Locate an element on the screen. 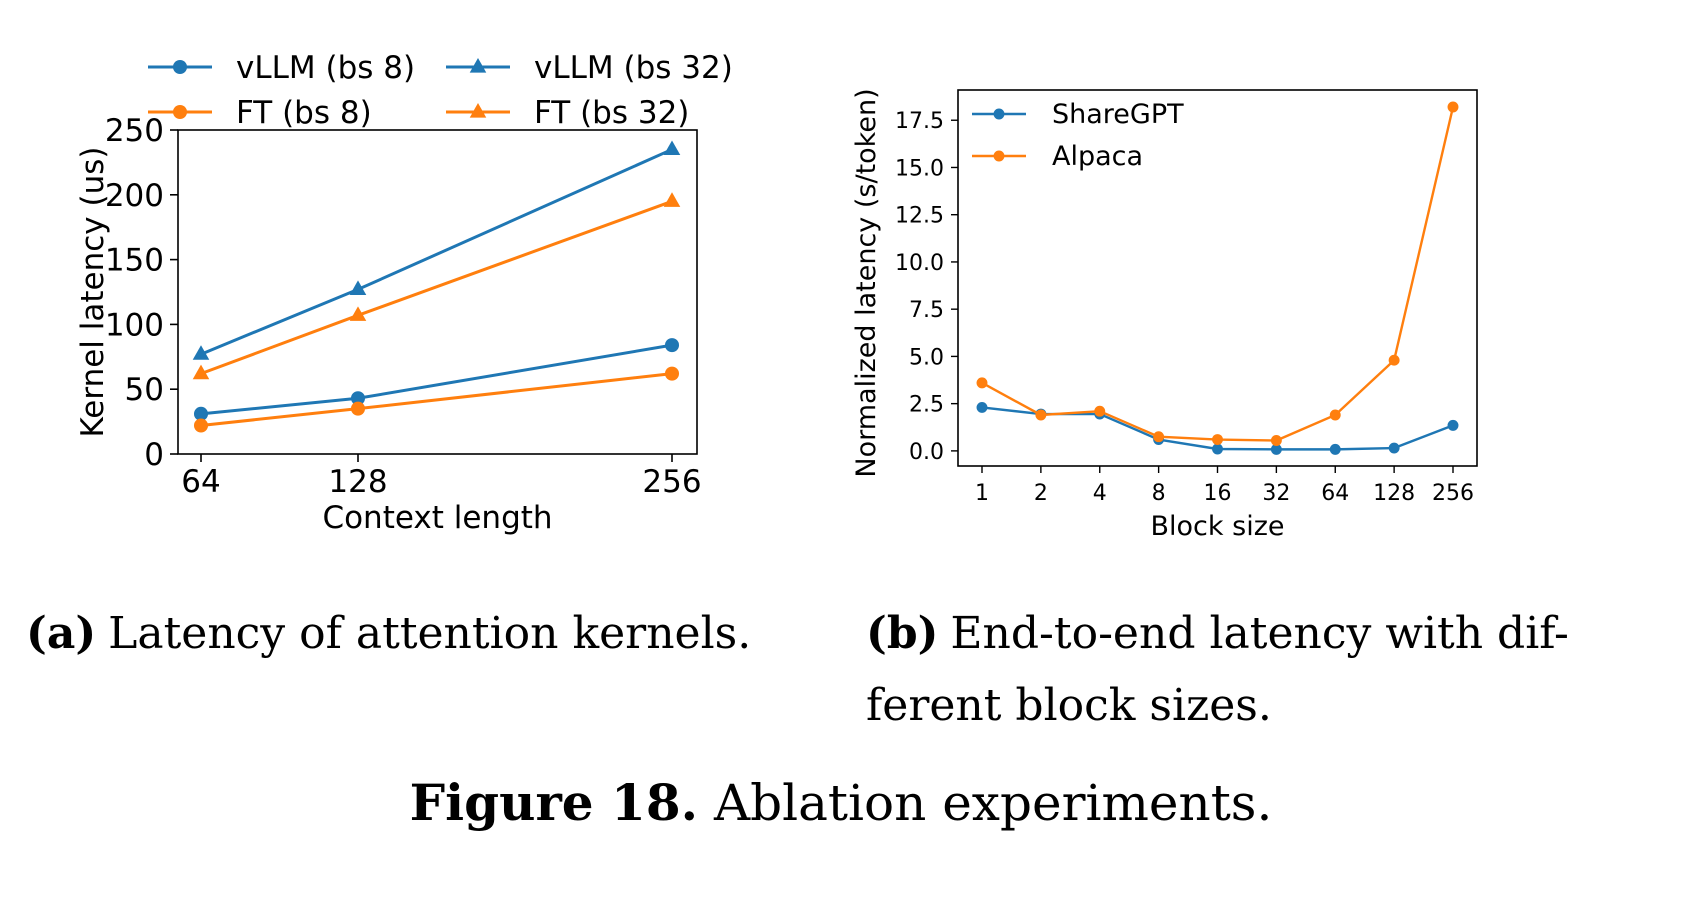  x-tick-label: 32 is located at coordinates (1276, 493).